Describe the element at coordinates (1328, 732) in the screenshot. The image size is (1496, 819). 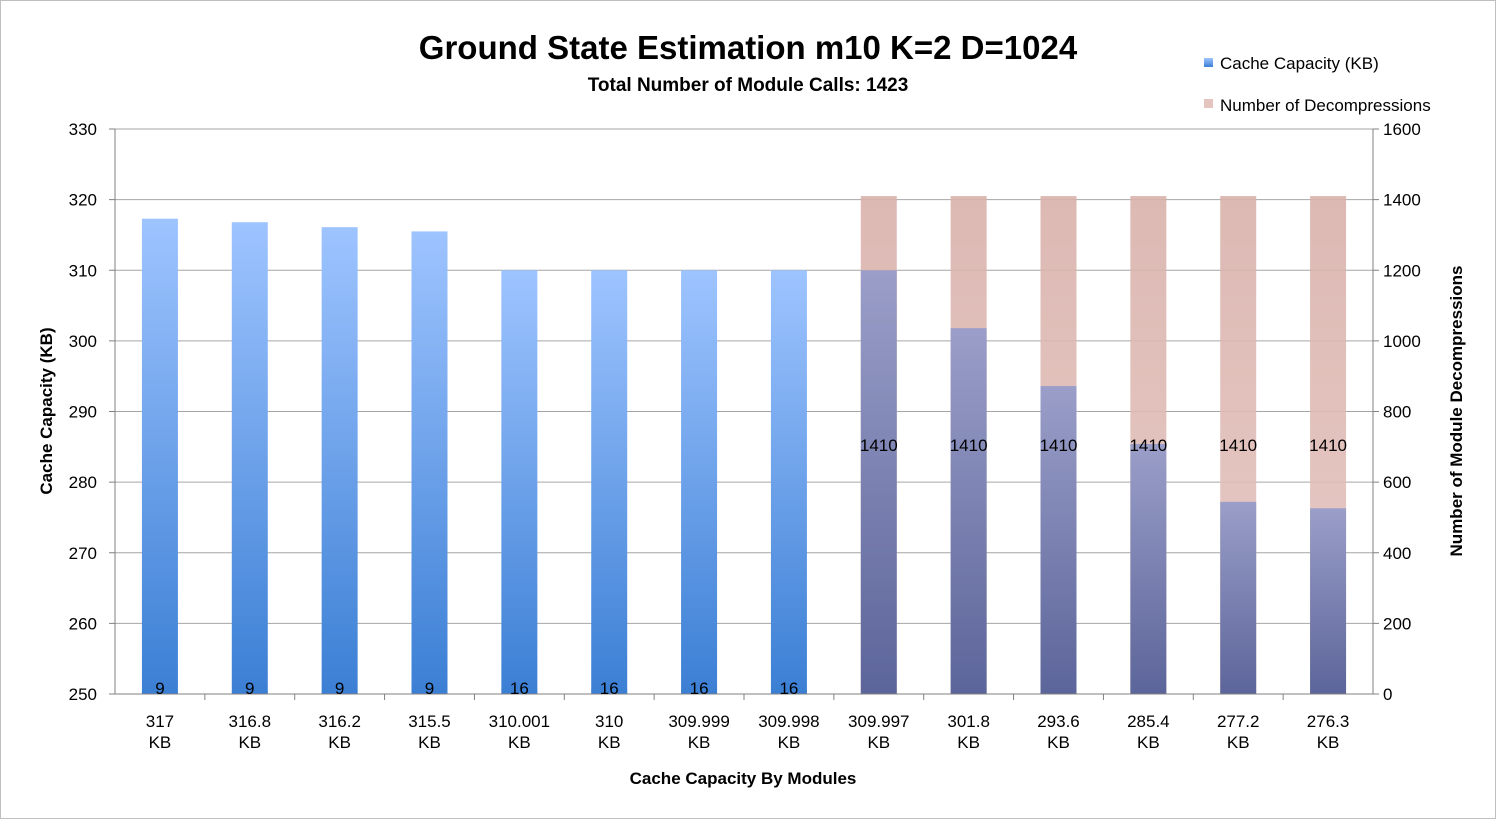
I see `x-tick-label: 276.3 KB` at that location.